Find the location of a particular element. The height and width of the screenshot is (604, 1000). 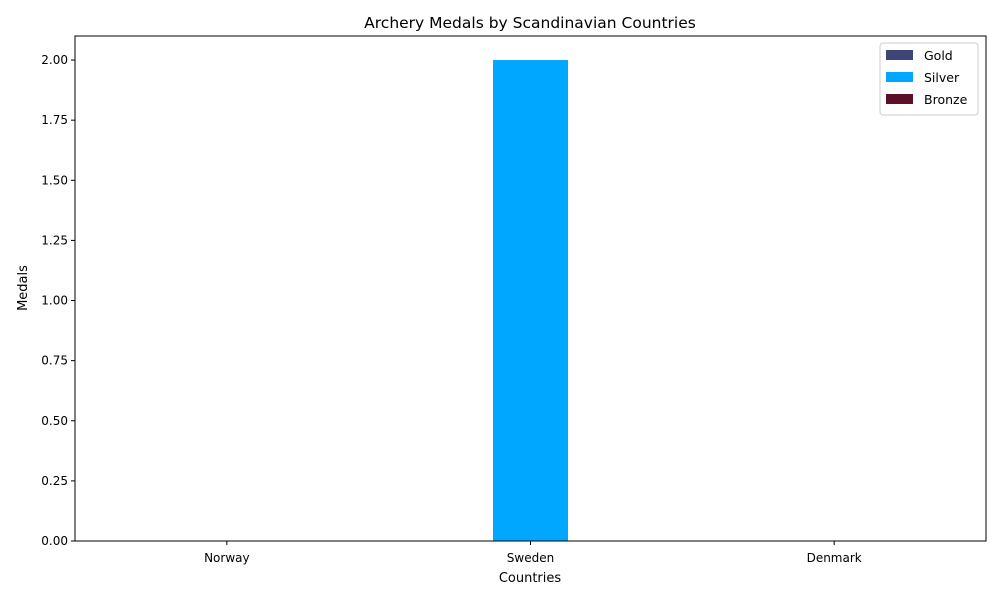

y-tick-label: 0.50 is located at coordinates (54, 421).